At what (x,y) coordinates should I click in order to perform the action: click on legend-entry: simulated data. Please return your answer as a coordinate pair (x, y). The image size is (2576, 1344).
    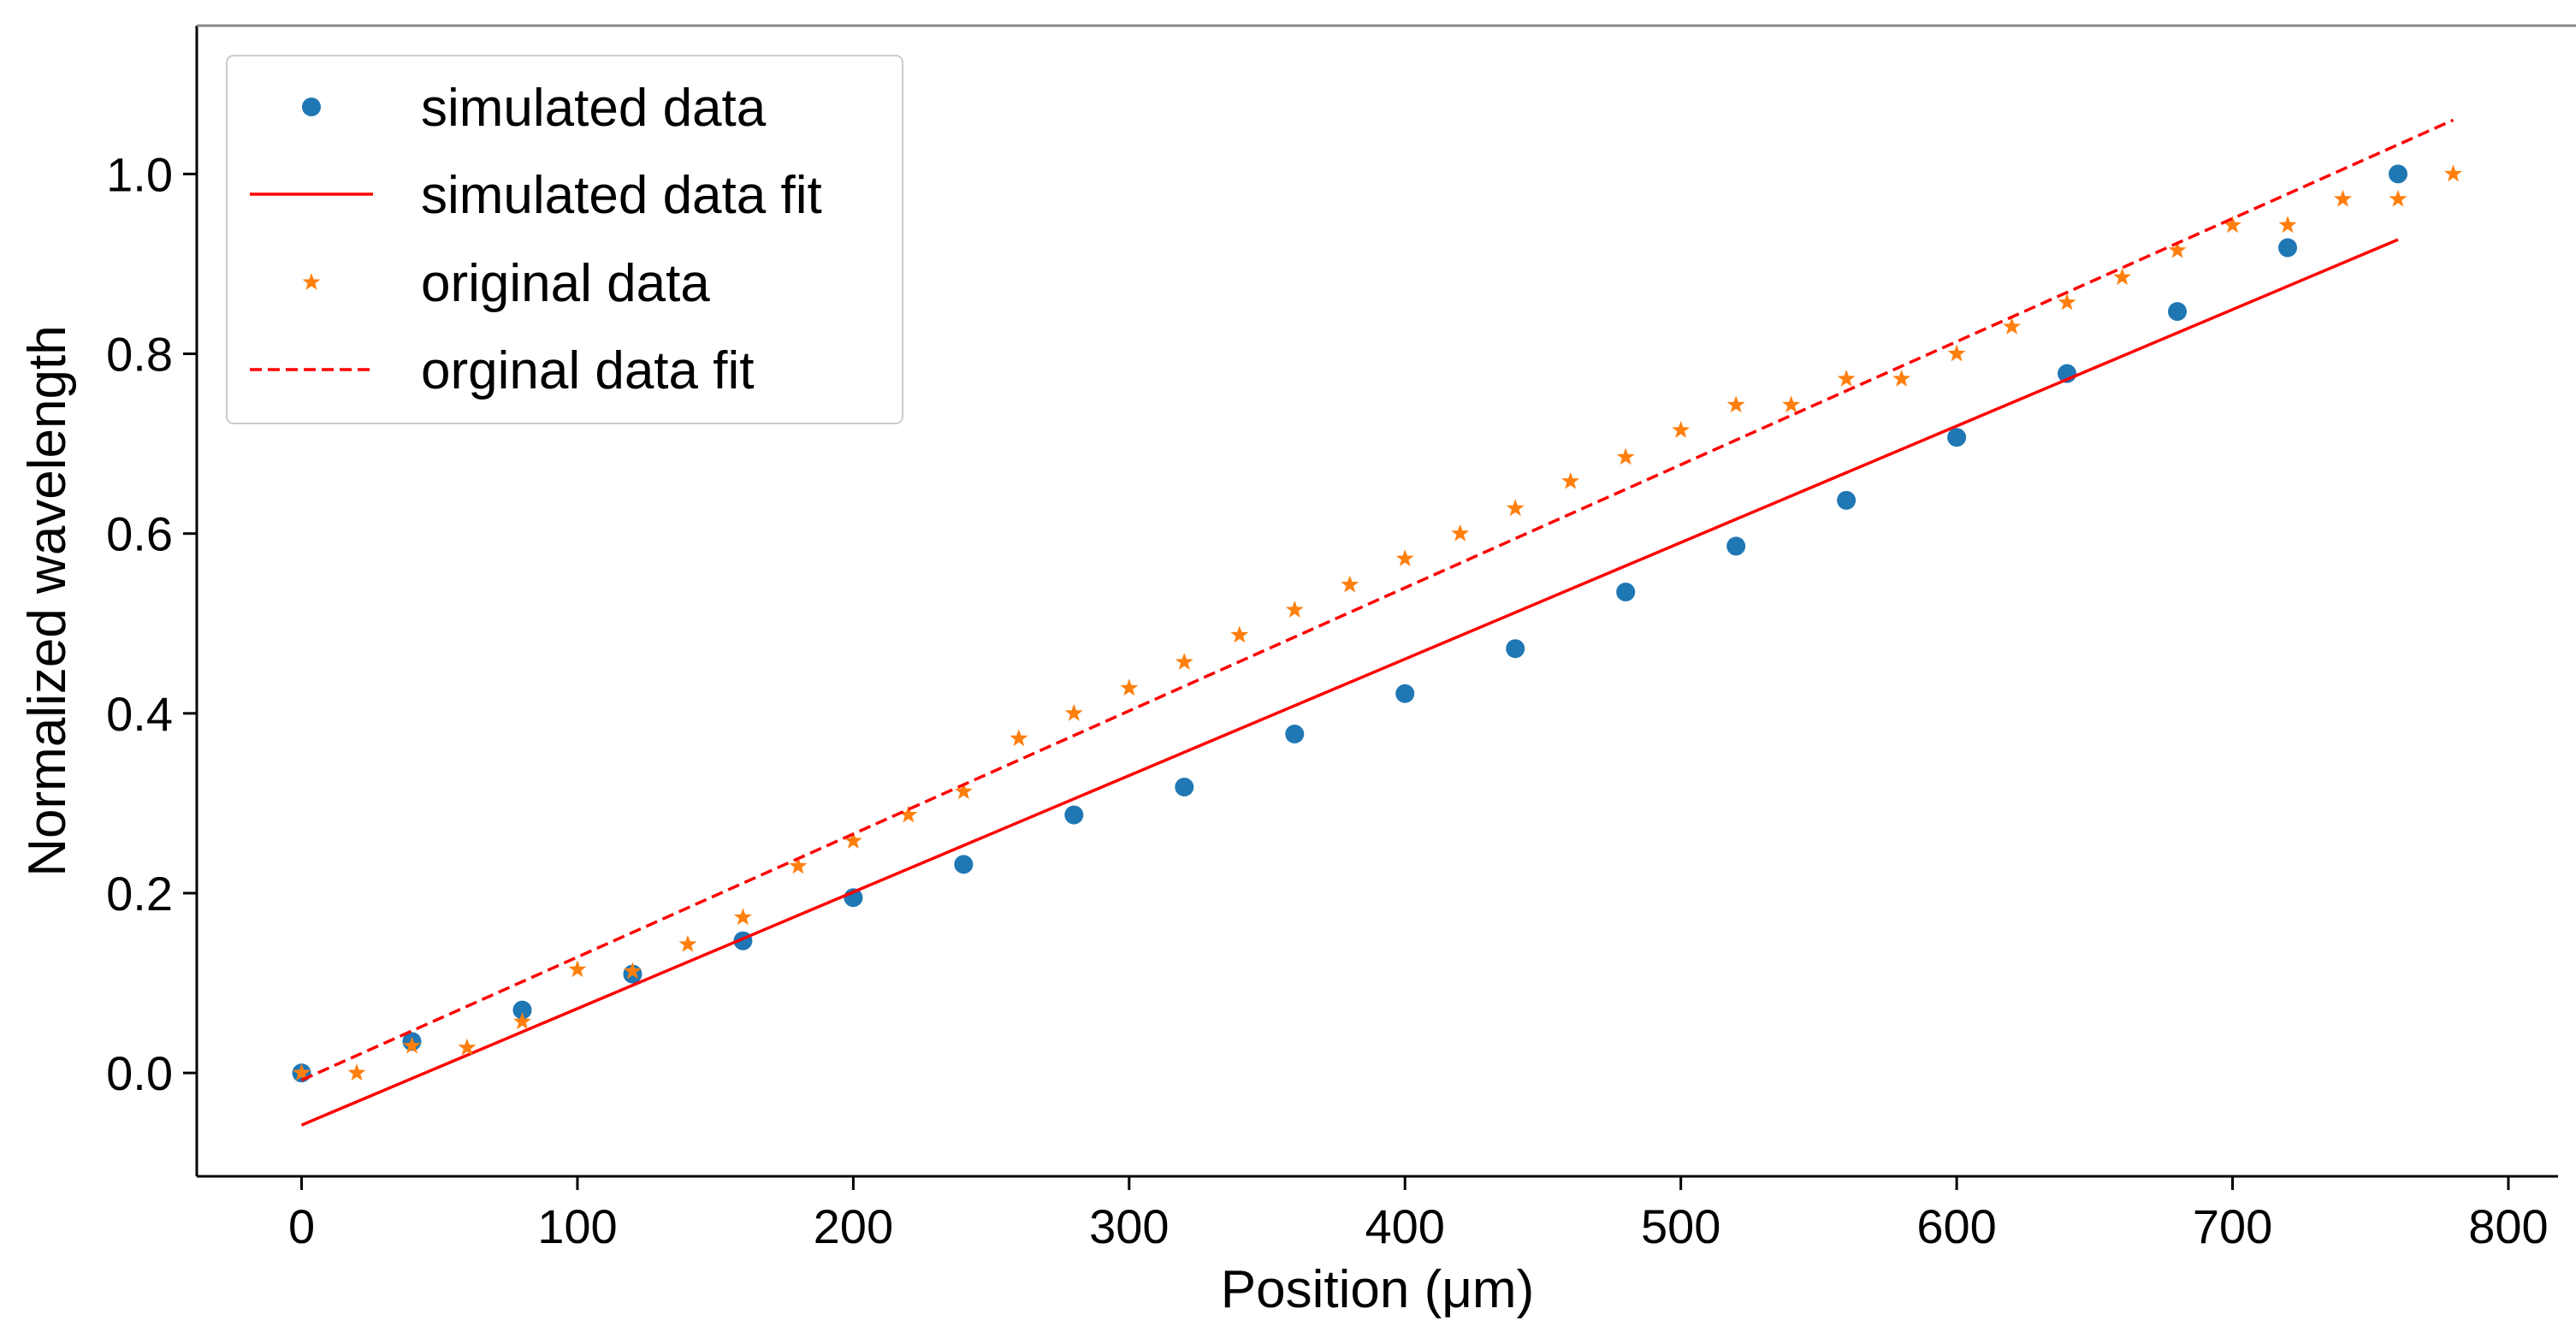
    Looking at the image, I should click on (534, 108).